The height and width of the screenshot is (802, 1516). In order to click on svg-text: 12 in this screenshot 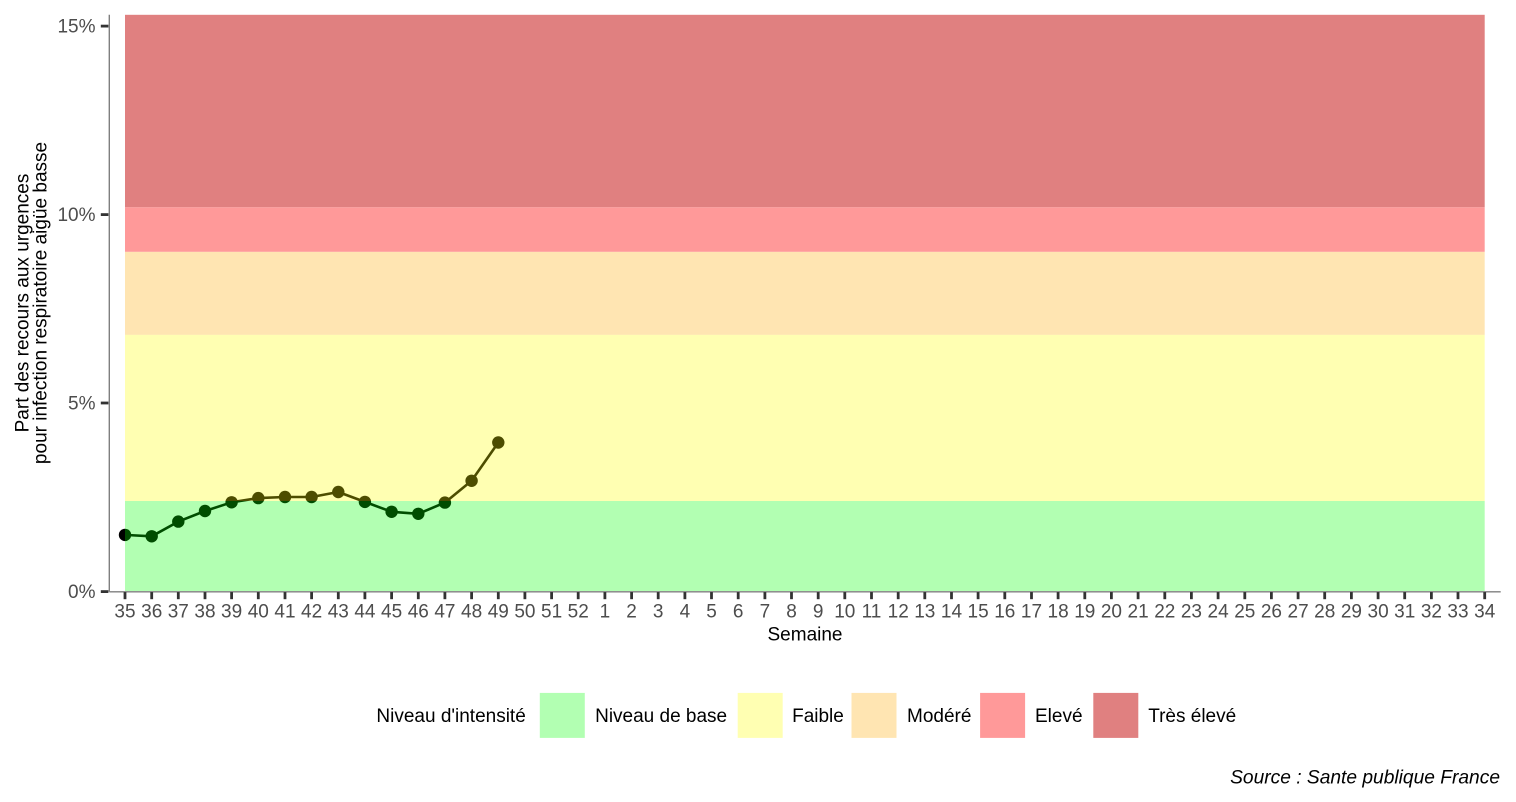, I will do `click(898, 612)`.